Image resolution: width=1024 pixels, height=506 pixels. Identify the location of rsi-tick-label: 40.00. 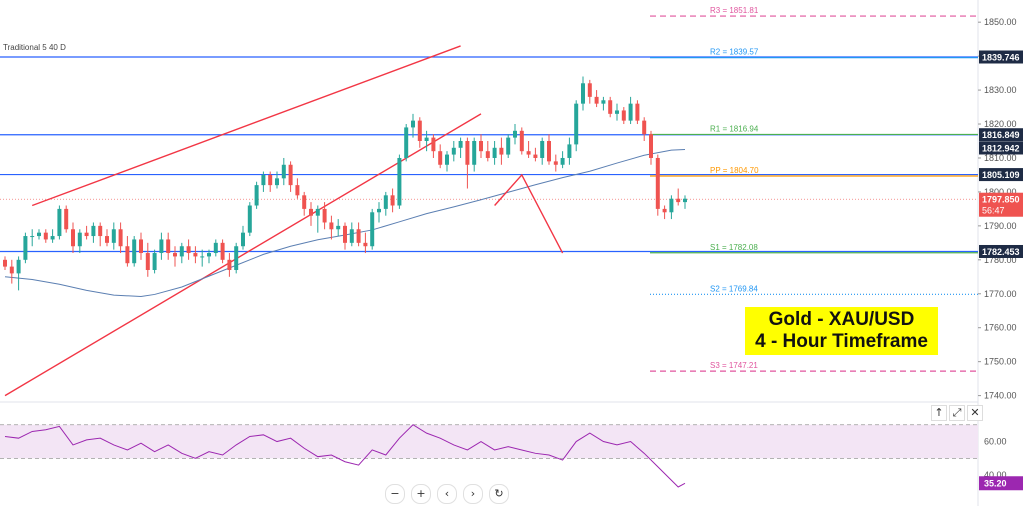
(995, 475).